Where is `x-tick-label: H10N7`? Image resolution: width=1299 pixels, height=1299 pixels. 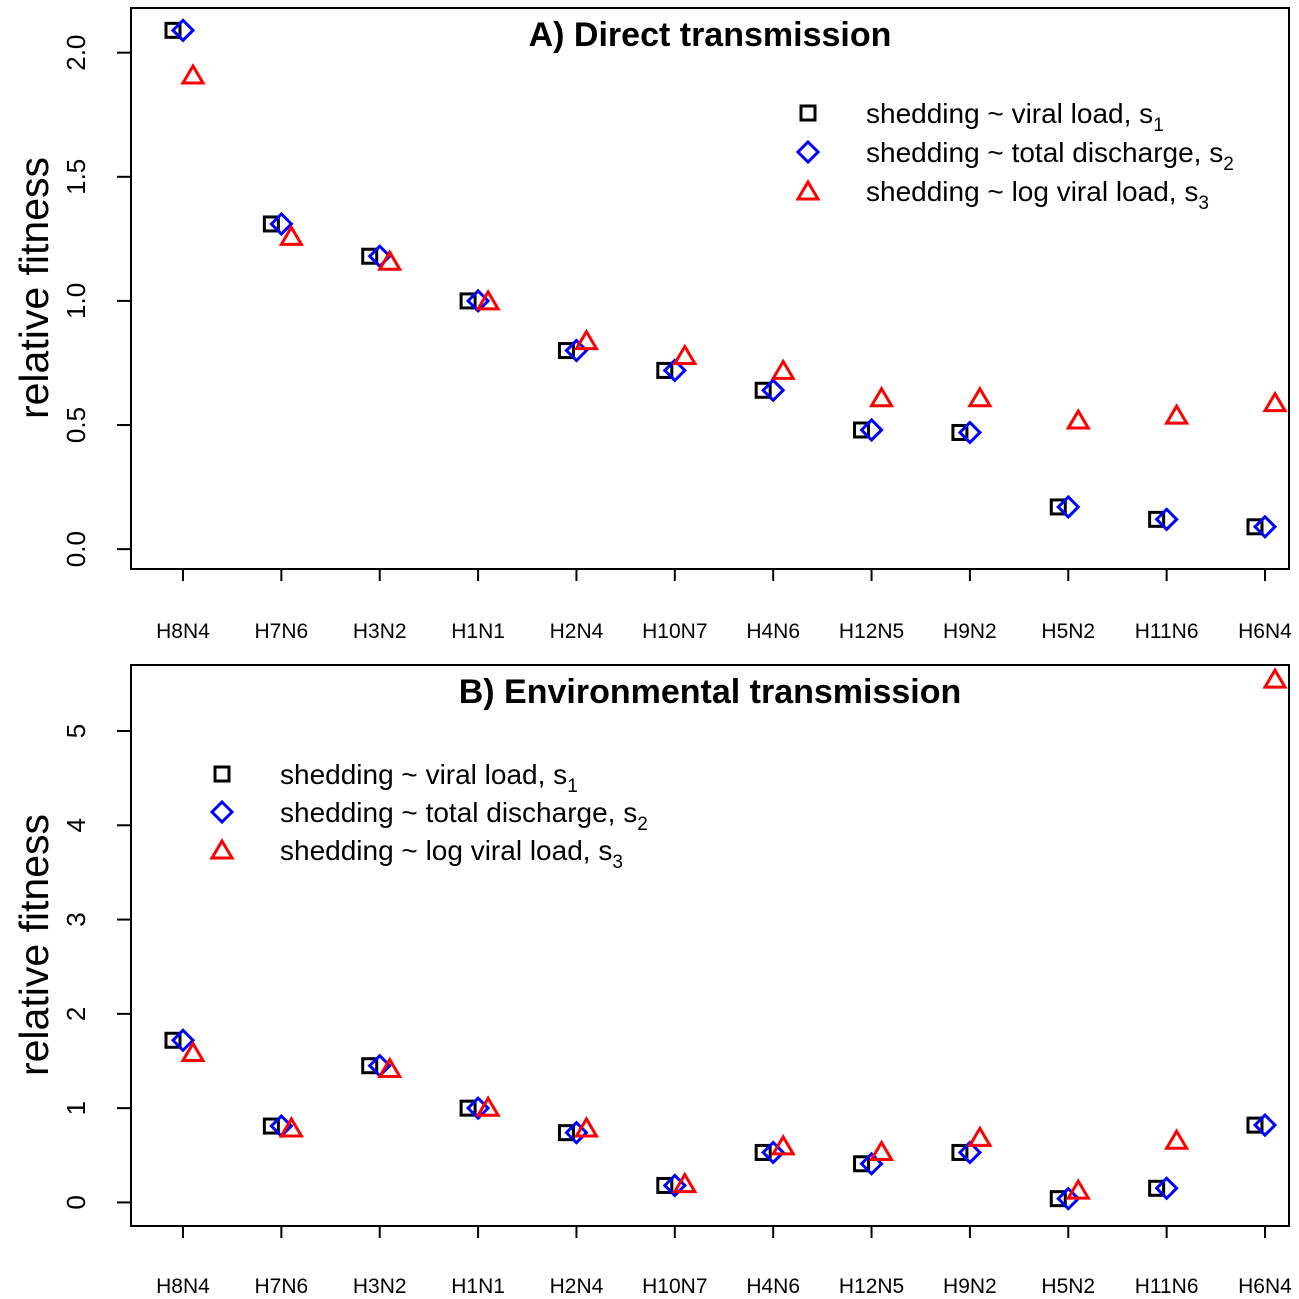
x-tick-label: H10N7 is located at coordinates (674, 631).